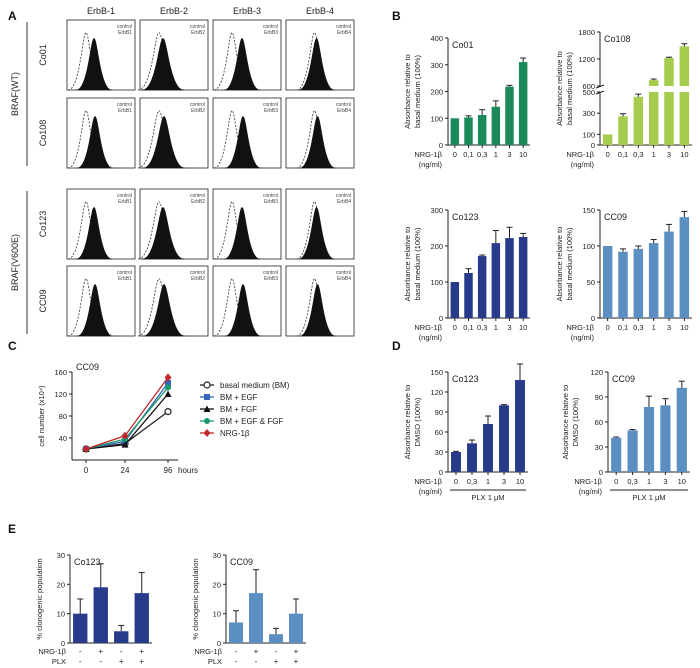 The image size is (700, 668). I want to click on group-label: PLX 1 μM, so click(487, 497).